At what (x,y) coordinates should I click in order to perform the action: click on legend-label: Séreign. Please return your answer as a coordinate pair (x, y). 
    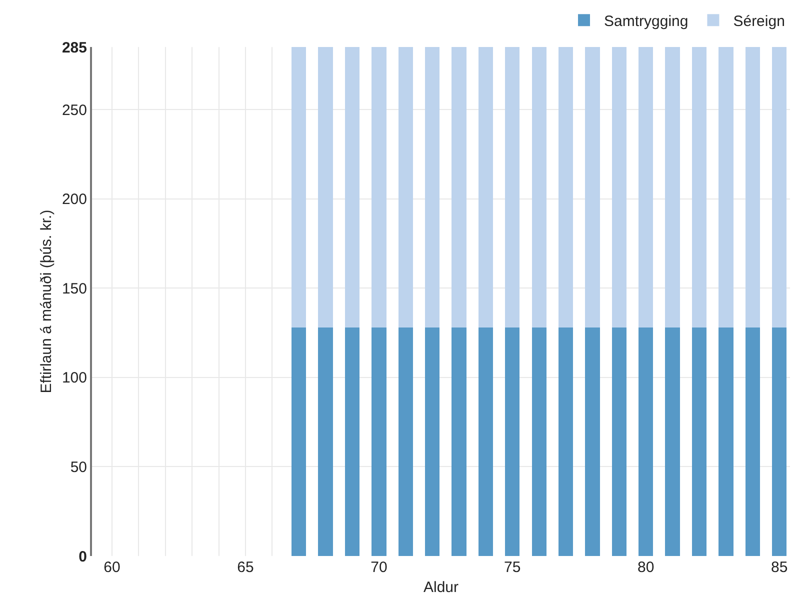
    Looking at the image, I should click on (759, 21).